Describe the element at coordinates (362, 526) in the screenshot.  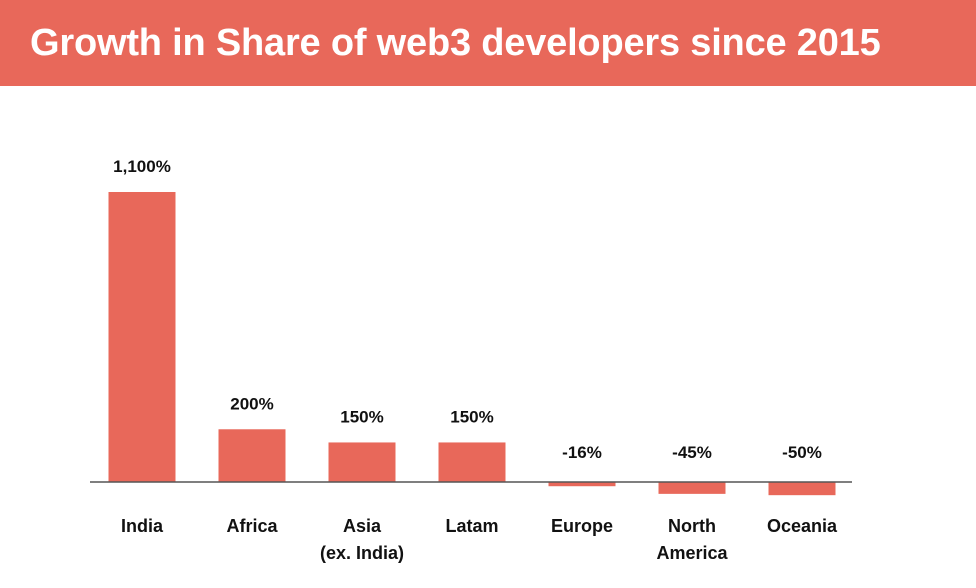
I see `category-label-line: Asia` at that location.